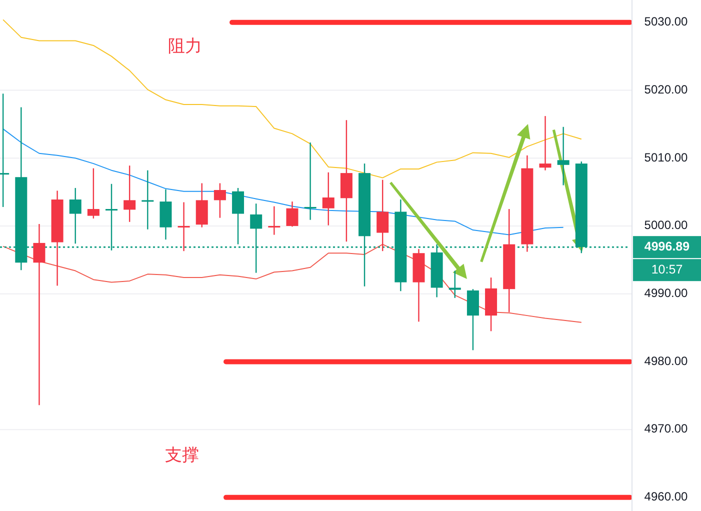  I want to click on y-tick-label: 4960.00, so click(666, 497).